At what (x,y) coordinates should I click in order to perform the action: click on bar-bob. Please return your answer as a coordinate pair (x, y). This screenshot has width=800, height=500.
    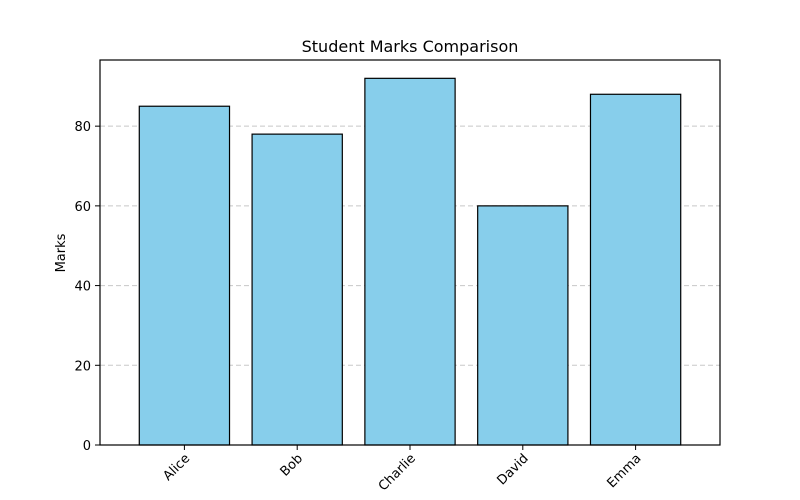
    Looking at the image, I should click on (297, 289).